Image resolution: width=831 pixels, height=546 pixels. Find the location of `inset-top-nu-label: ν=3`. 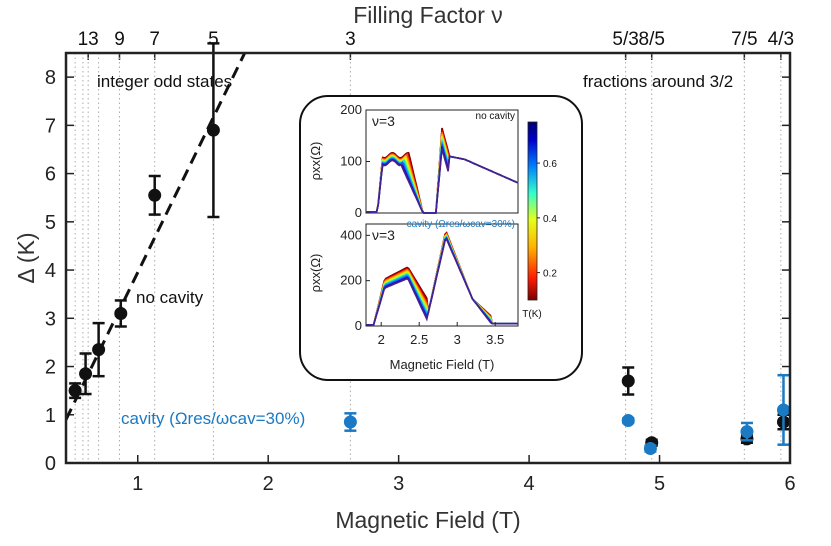

inset-top-nu-label: ν=3 is located at coordinates (383, 121).